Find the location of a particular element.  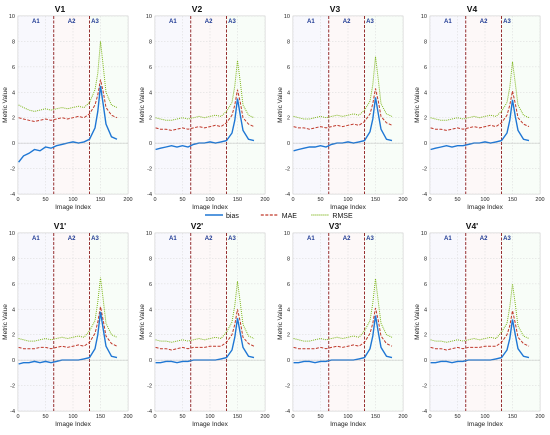

panel-title: V2 is located at coordinates (197, 9).